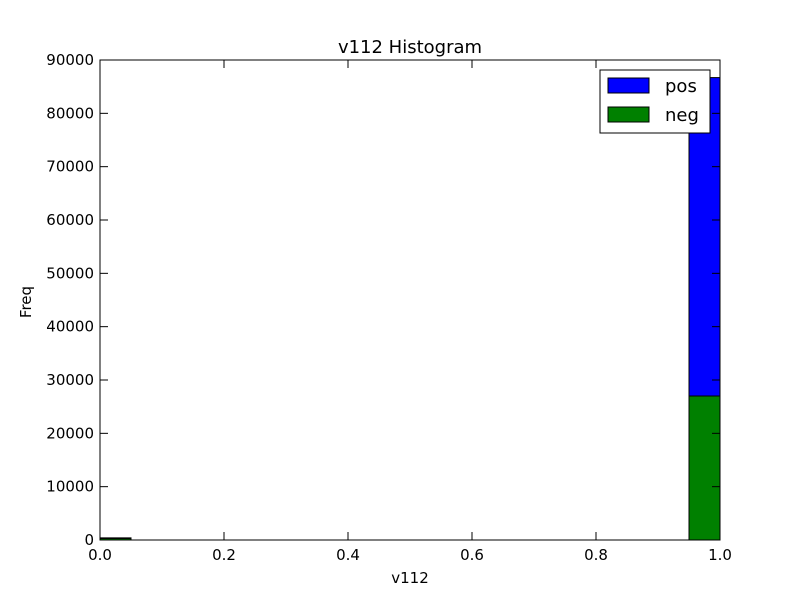 The height and width of the screenshot is (600, 800). Describe the element at coordinates (100, 555) in the screenshot. I see `x-tick-label: 0.0` at that location.